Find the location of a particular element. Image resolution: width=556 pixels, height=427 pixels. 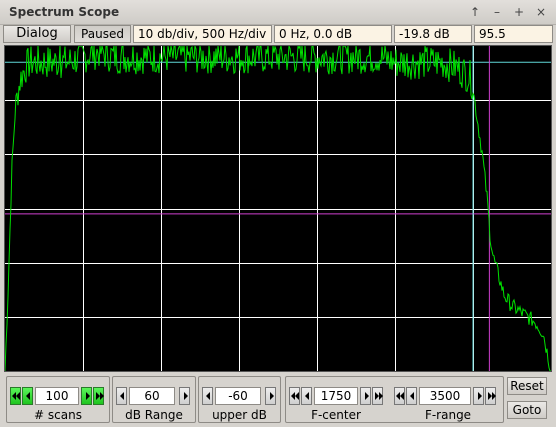

db-range-group: 60 dB Range is located at coordinates (154, 399).